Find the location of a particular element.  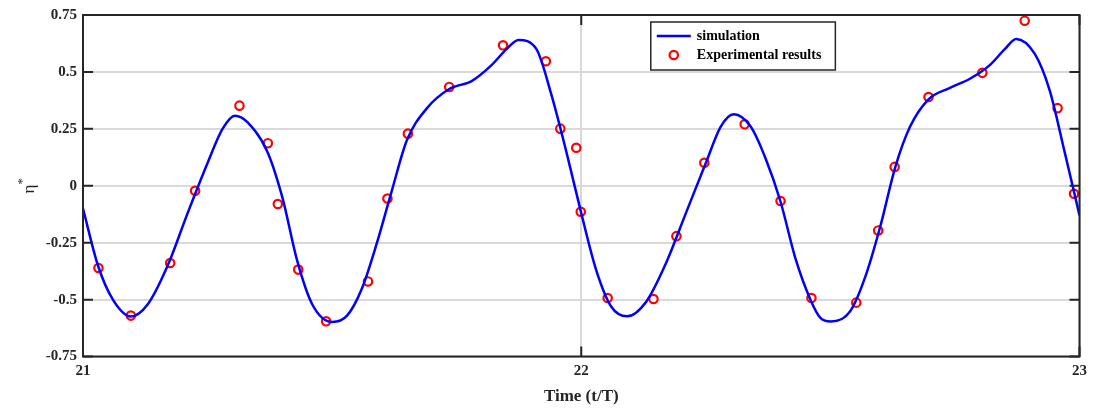

x-tick-label: 23 is located at coordinates (1079, 370).